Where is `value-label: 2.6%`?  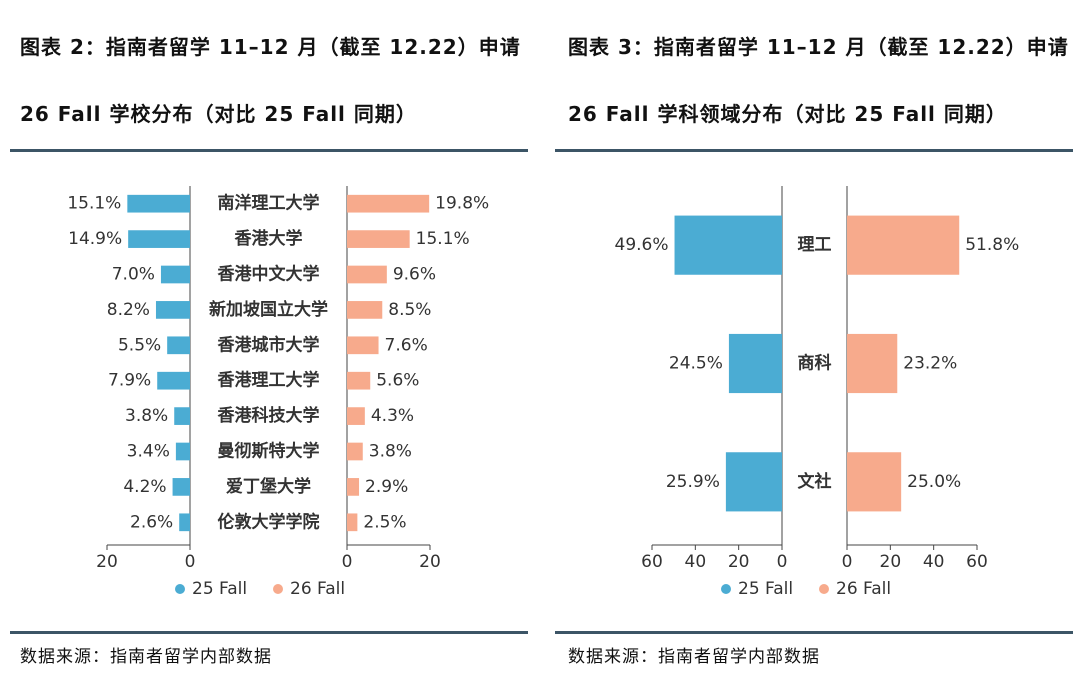
value-label: 2.6% is located at coordinates (151, 522).